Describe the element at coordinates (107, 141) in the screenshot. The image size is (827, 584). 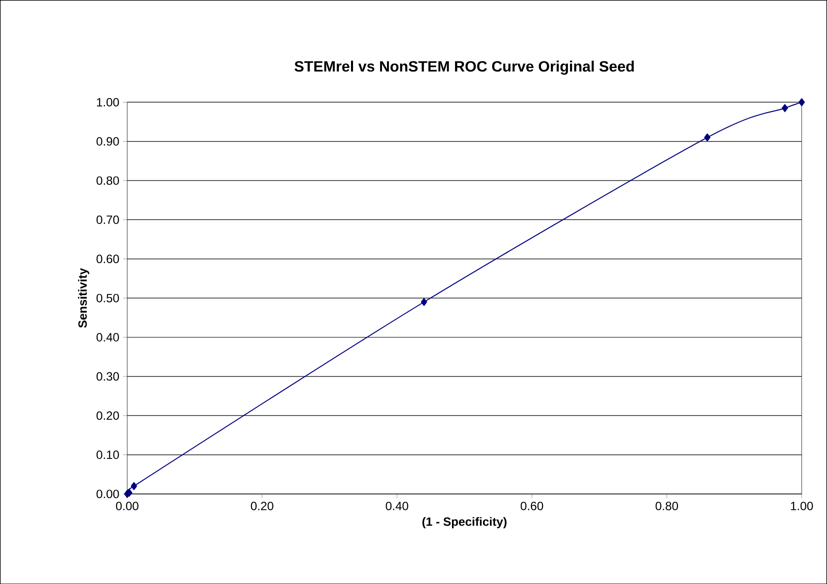
I see `y-tick-label: 0.90` at that location.